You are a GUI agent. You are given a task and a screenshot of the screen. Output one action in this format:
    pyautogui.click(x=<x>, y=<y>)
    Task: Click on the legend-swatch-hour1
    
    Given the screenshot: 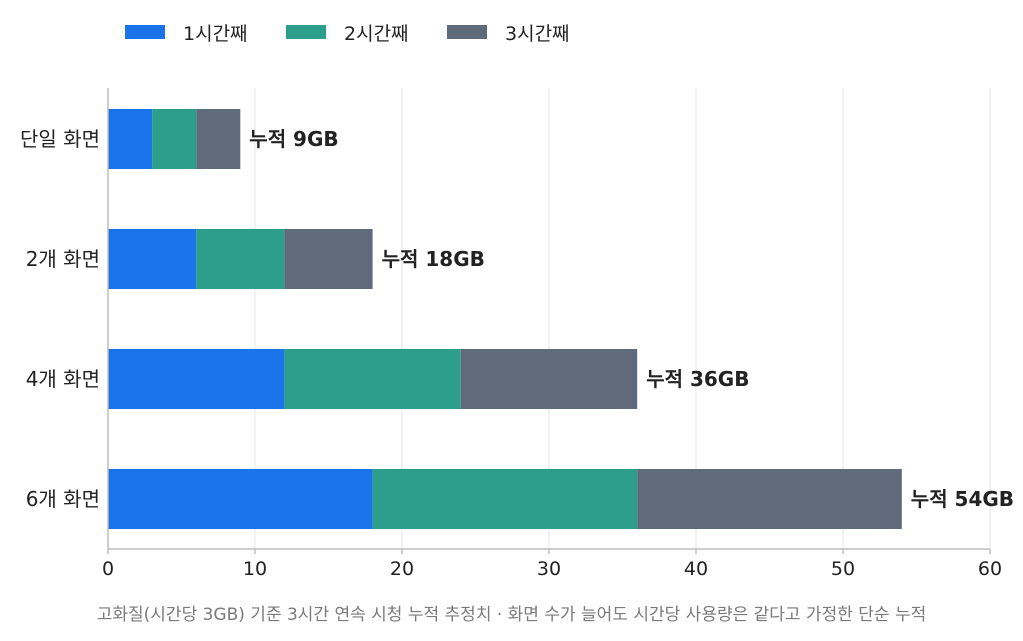 What is the action you would take?
    pyautogui.click(x=145, y=32)
    